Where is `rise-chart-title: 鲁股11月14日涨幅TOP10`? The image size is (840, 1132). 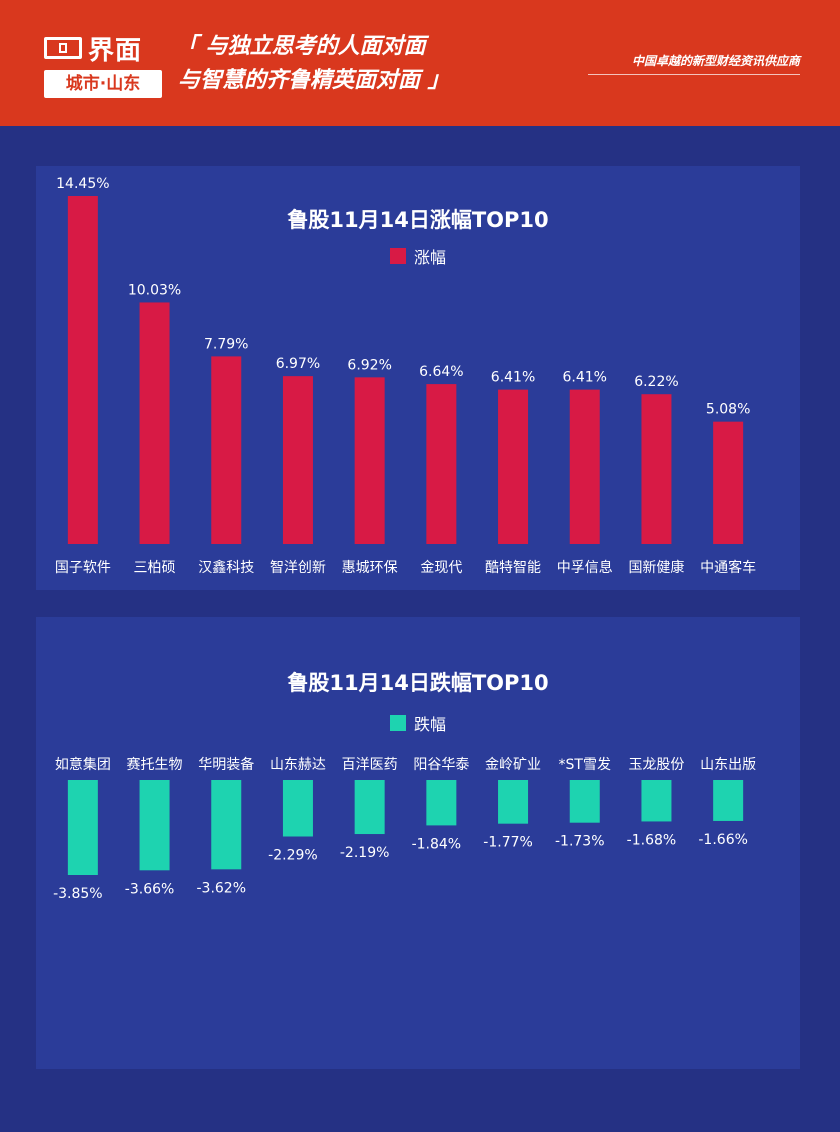
rise-chart-title: 鲁股11月14日涨幅TOP10 is located at coordinates (418, 220).